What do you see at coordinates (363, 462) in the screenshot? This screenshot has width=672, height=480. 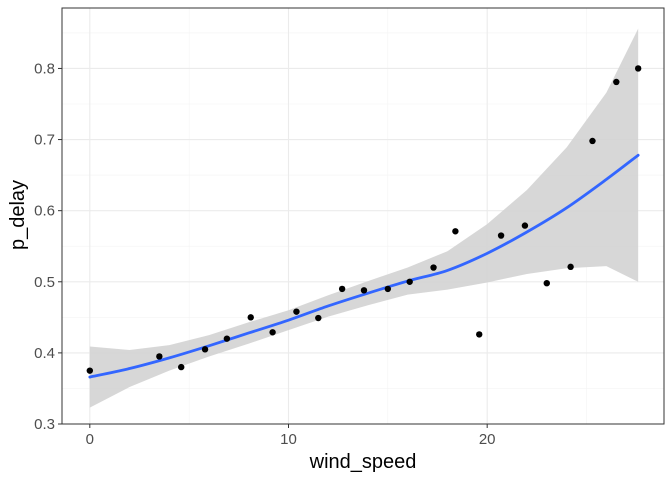 I see `x-axis-title: wind_speed` at bounding box center [363, 462].